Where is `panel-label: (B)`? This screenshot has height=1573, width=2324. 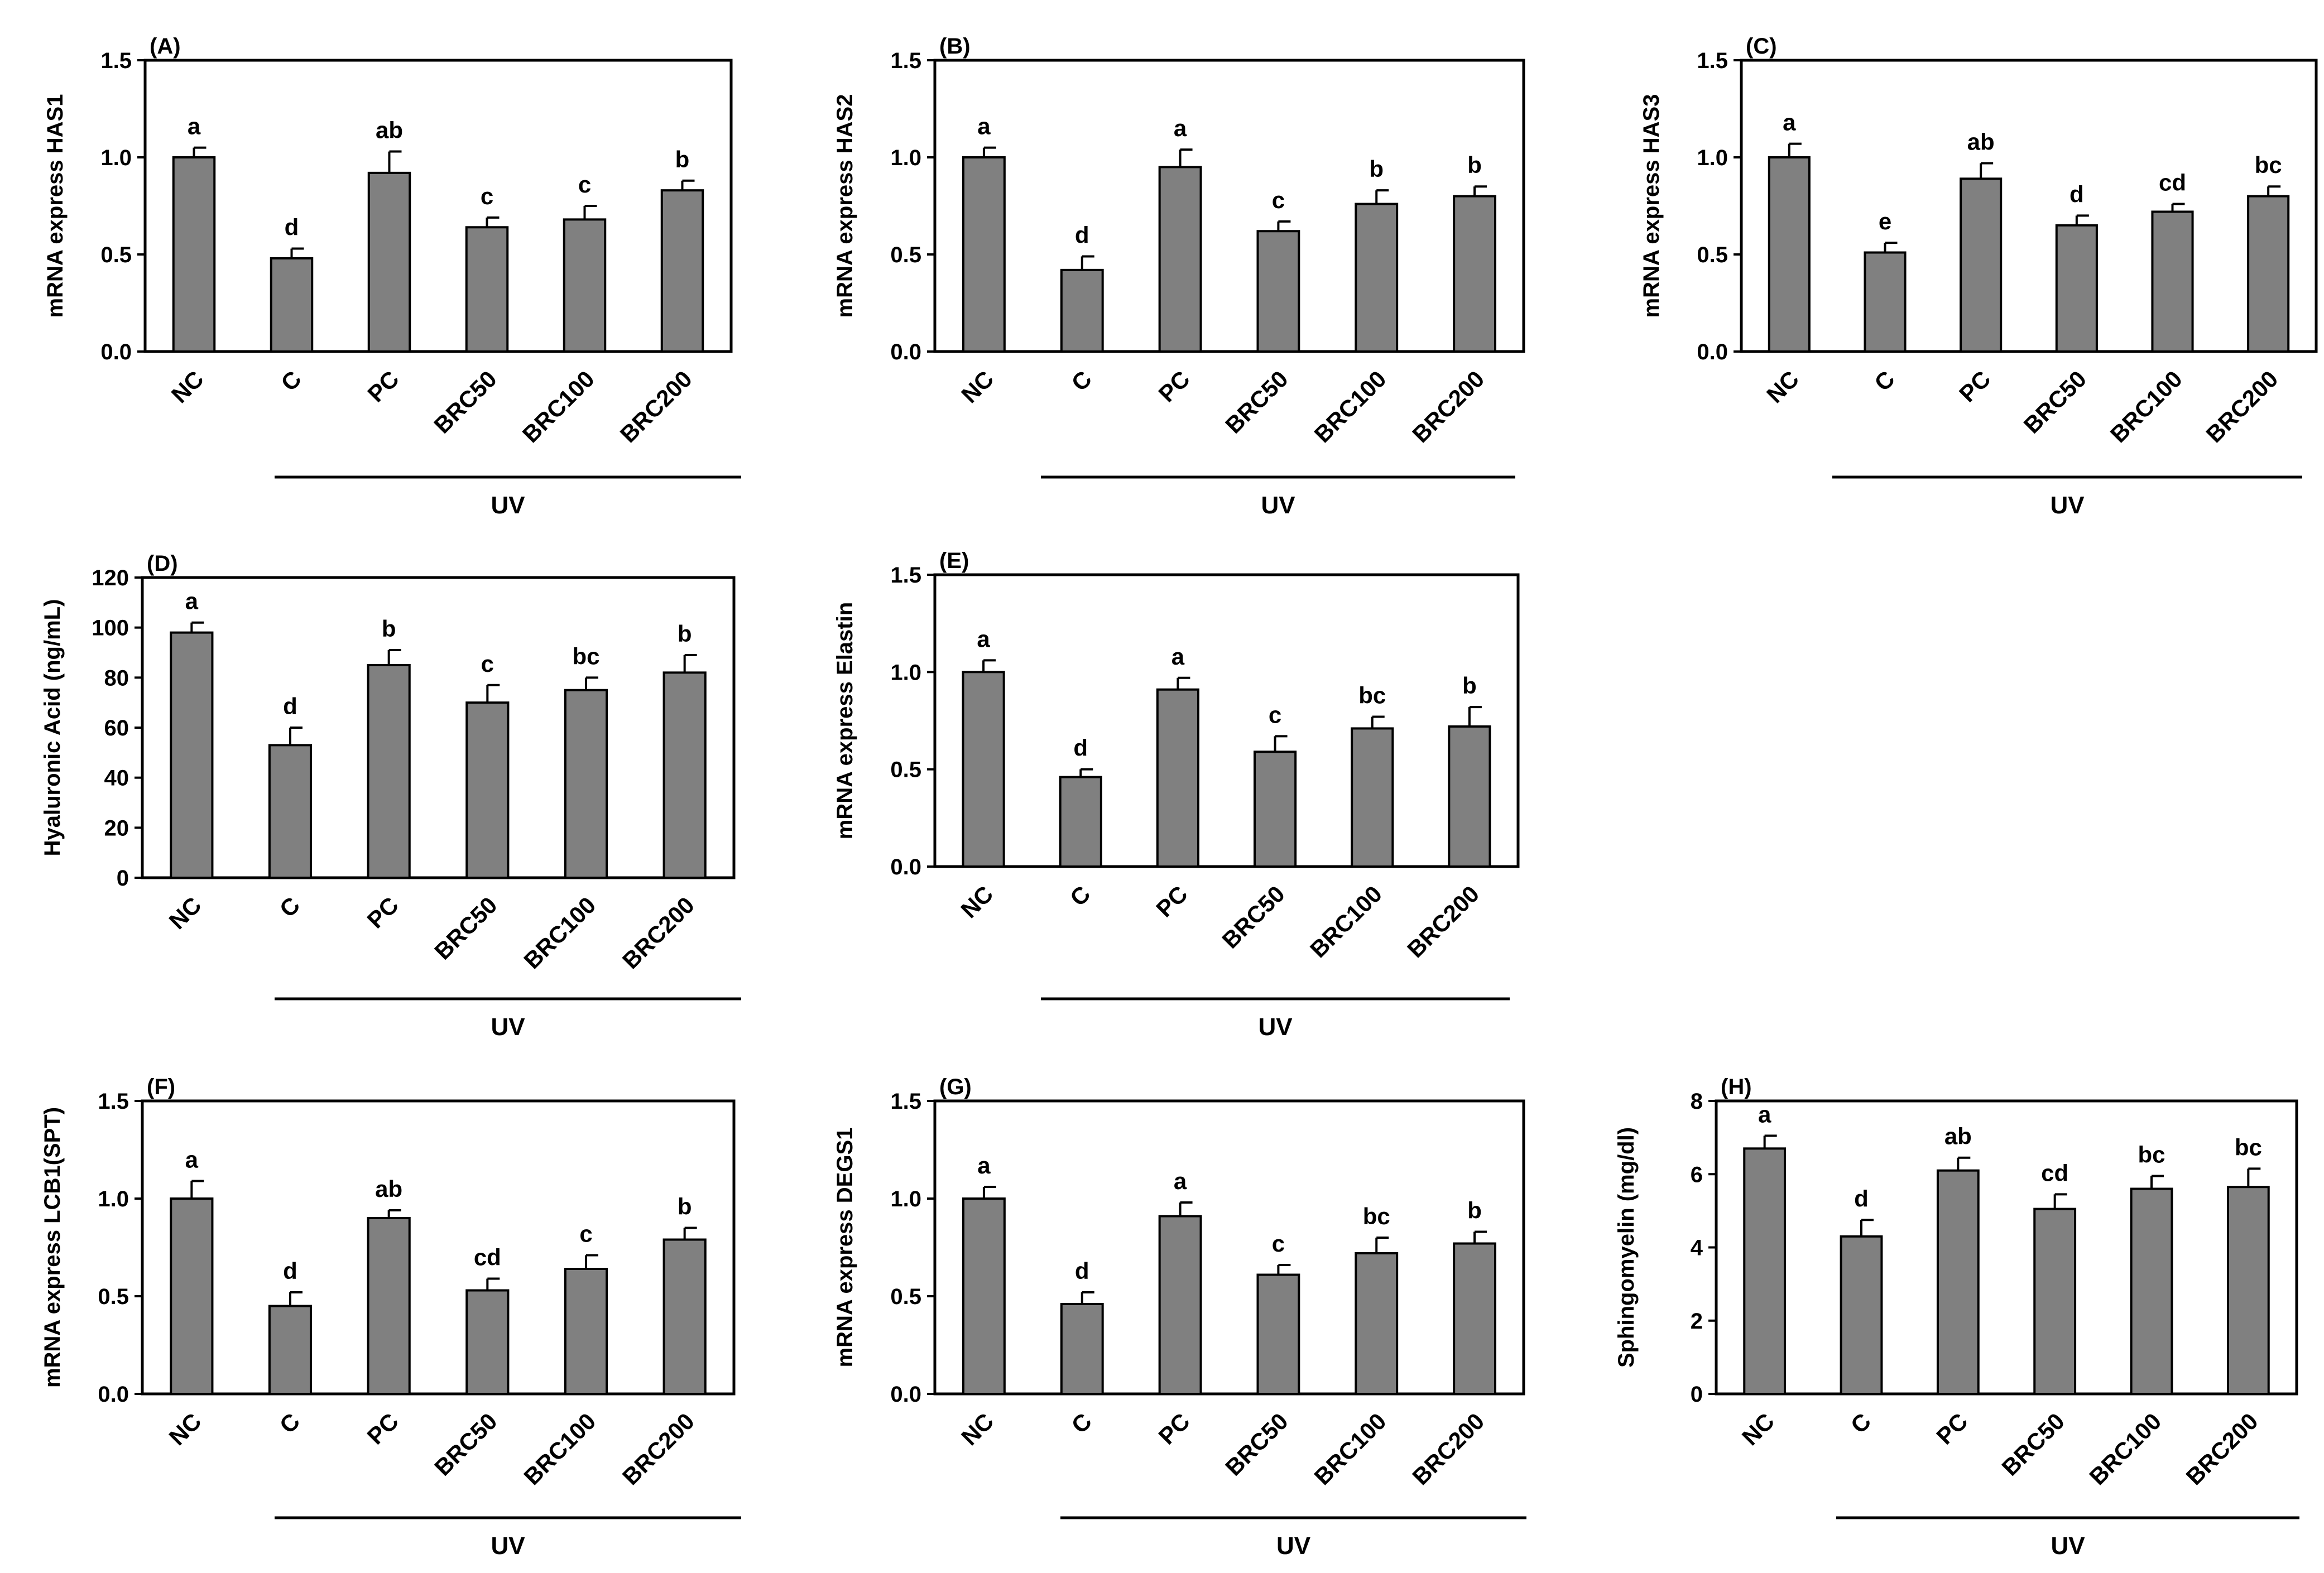
panel-label: (B) is located at coordinates (955, 46).